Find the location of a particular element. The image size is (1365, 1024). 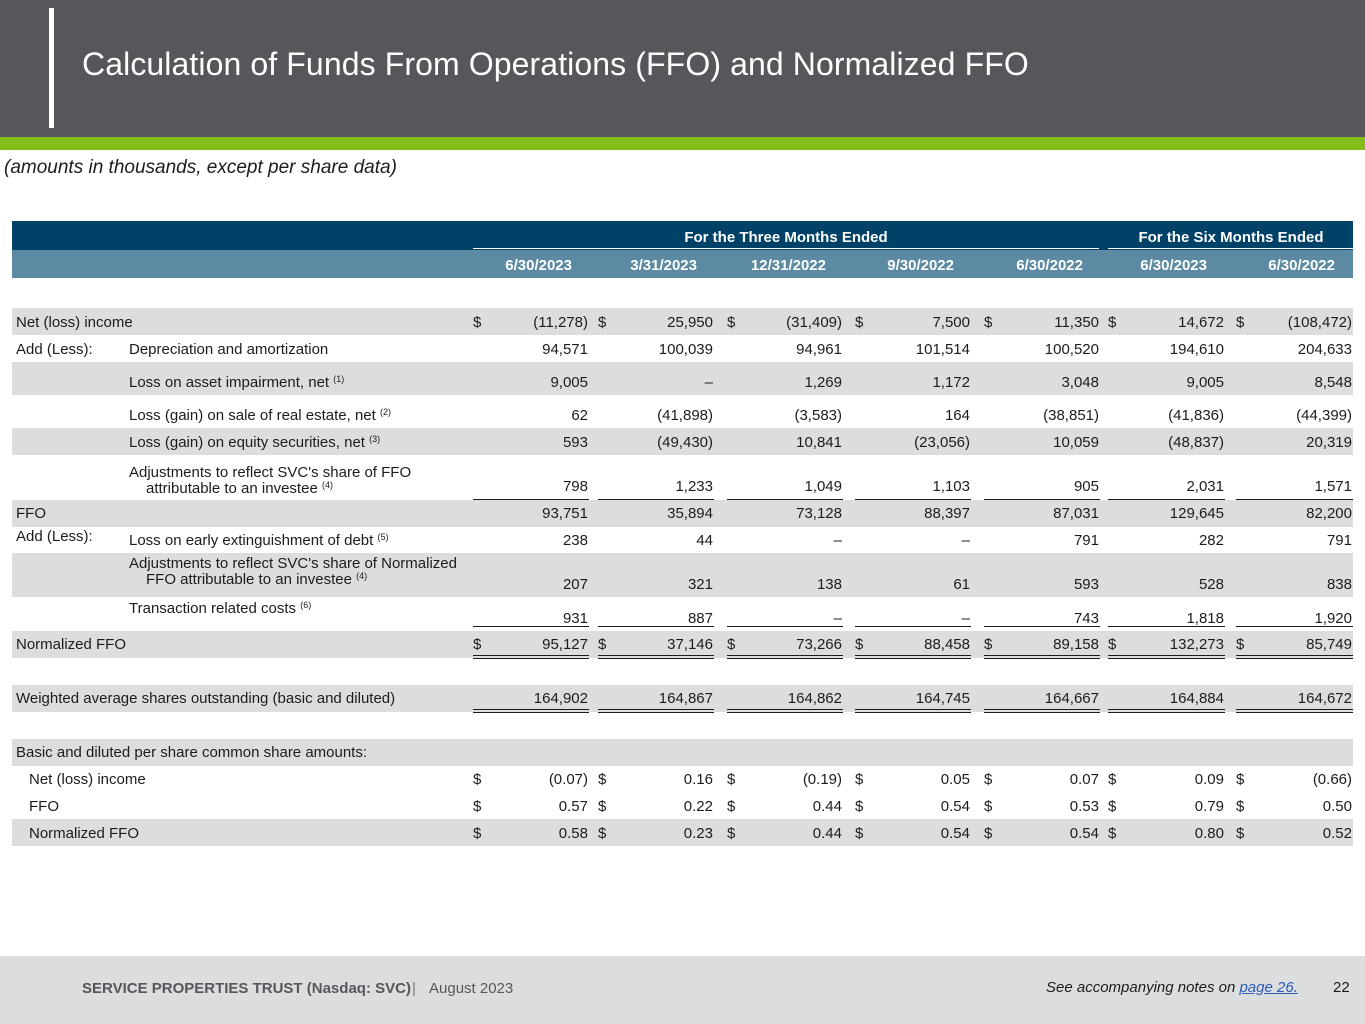

table-cell: 88,458 is located at coordinates (947, 644).